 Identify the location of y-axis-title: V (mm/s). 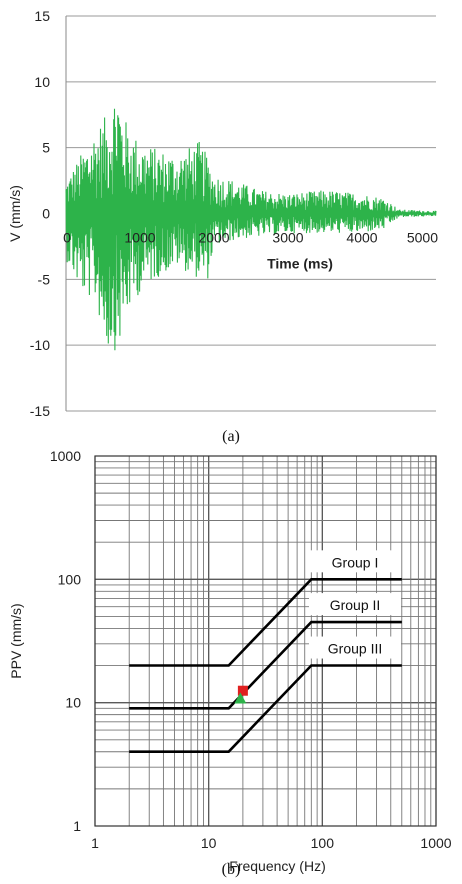
(15, 213).